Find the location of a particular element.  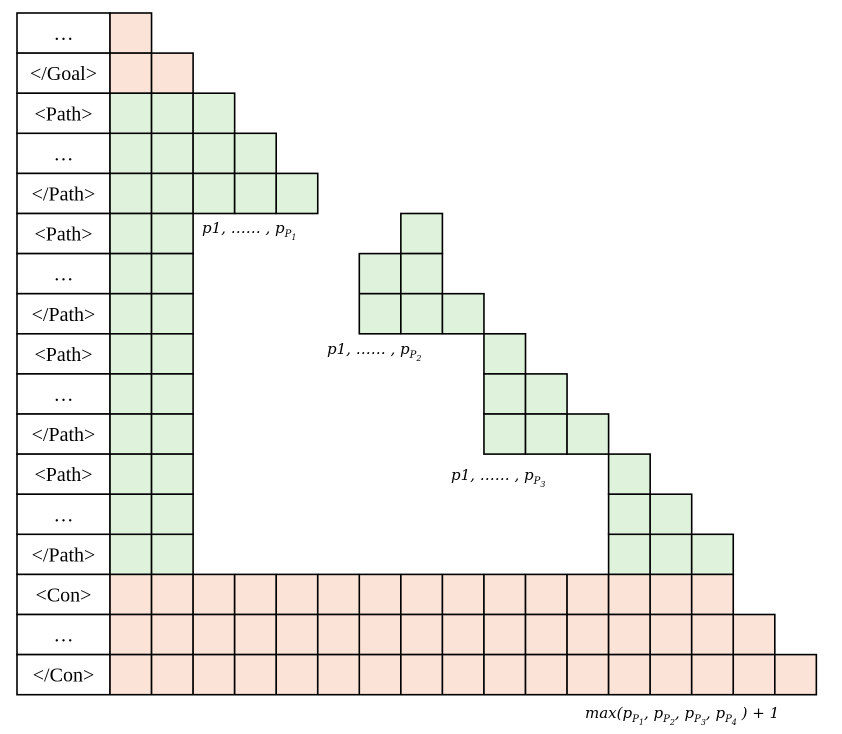

row-label: </Goal> is located at coordinates (63, 74).